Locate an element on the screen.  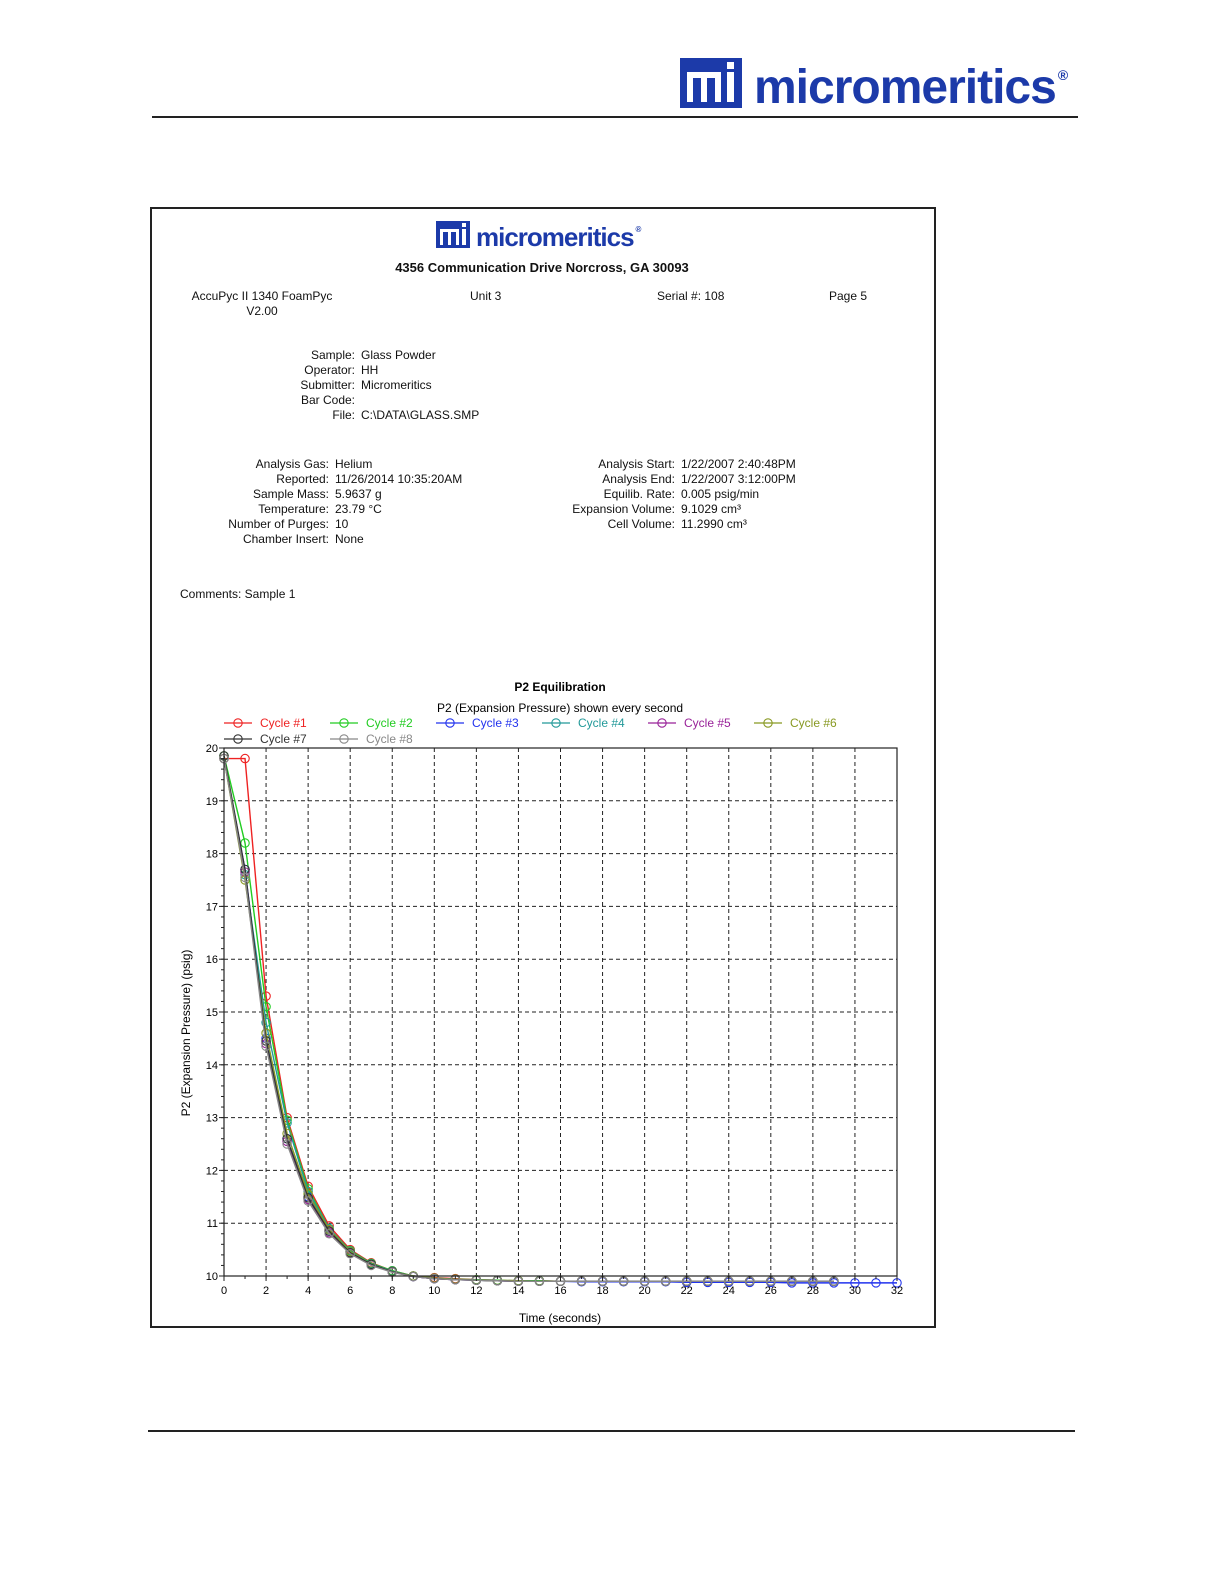
legend-label: Cycle #7 is located at coordinates (283, 739).